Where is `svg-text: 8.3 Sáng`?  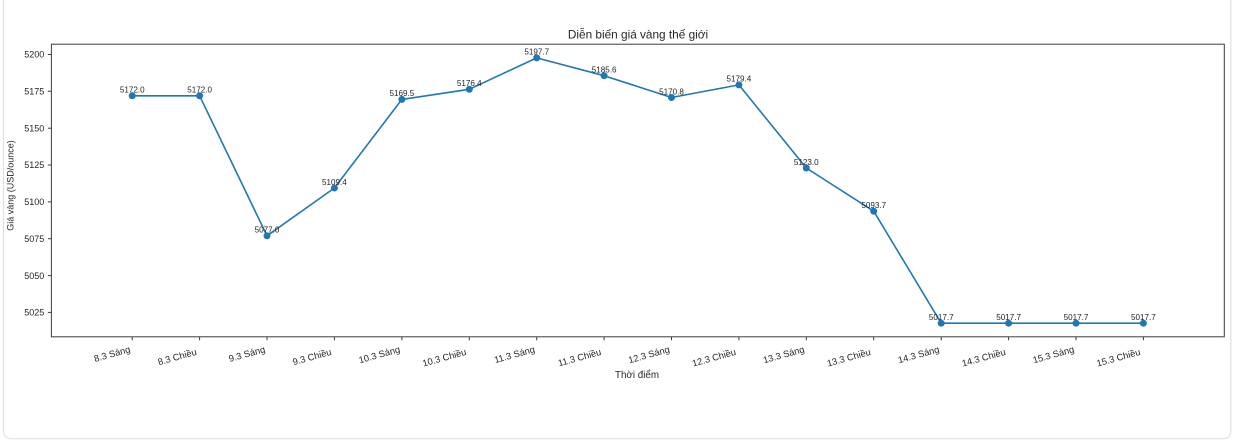 svg-text: 8.3 Sáng is located at coordinates (112, 354).